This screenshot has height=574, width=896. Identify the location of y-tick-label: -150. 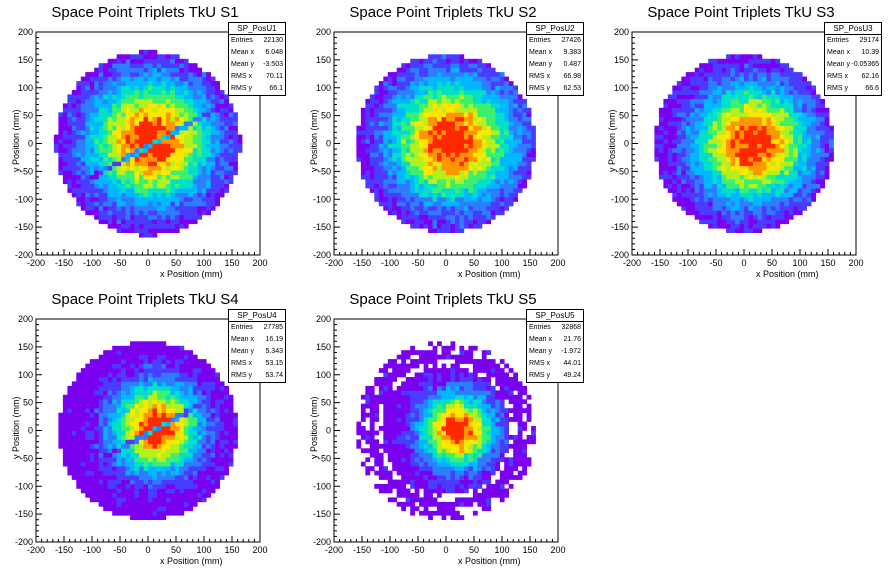
(620, 227).